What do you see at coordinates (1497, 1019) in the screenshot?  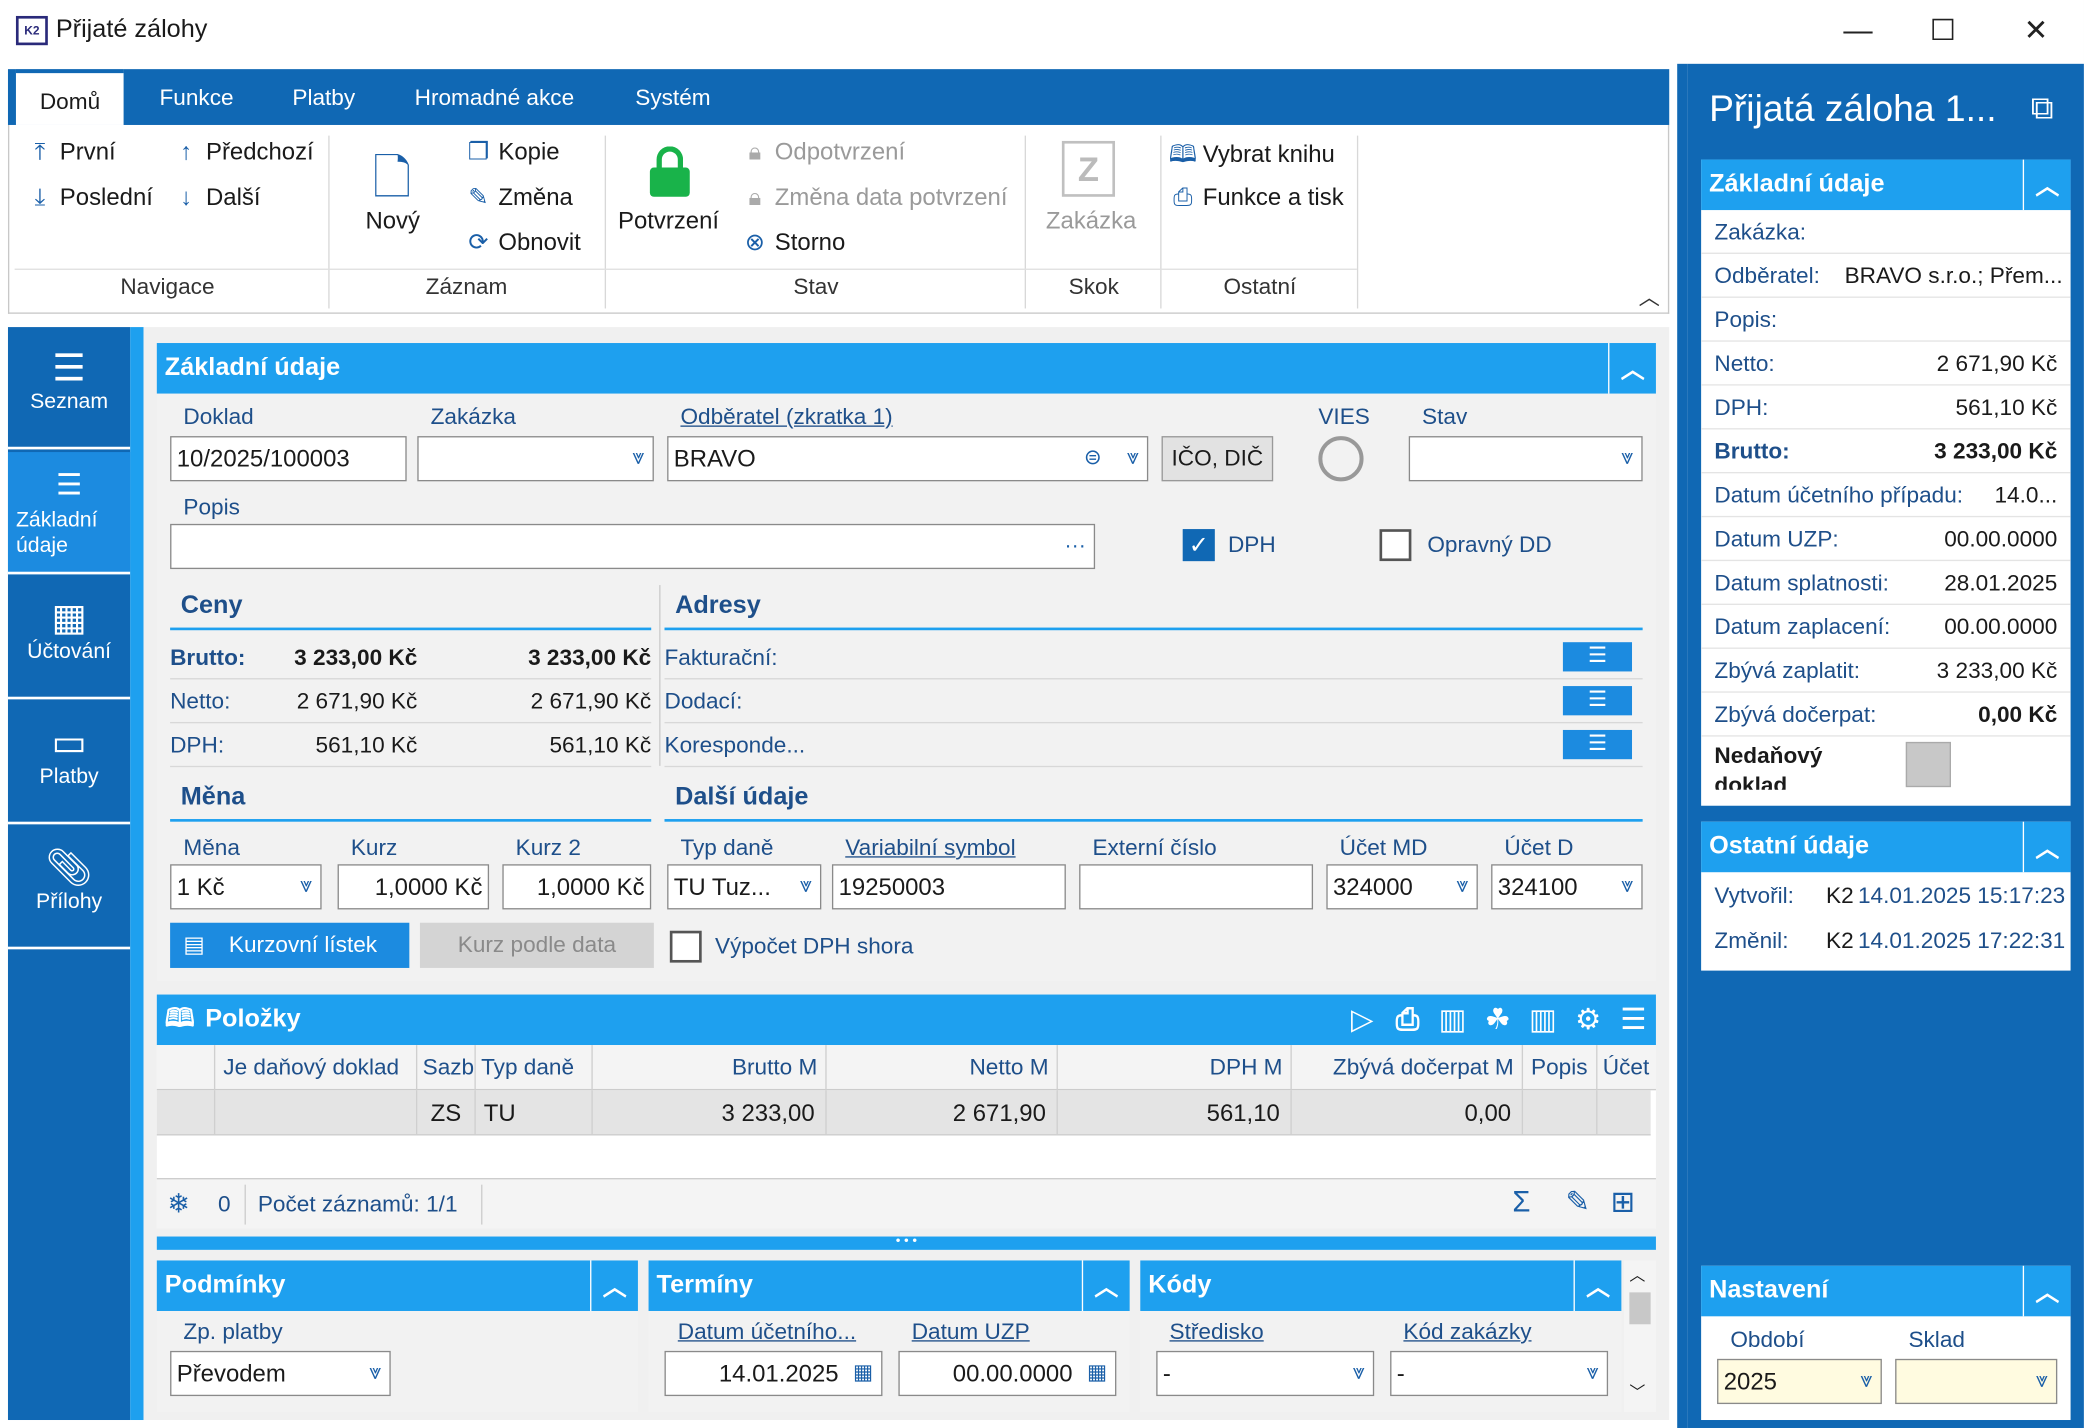 I see `nodes-icon: ☘` at bounding box center [1497, 1019].